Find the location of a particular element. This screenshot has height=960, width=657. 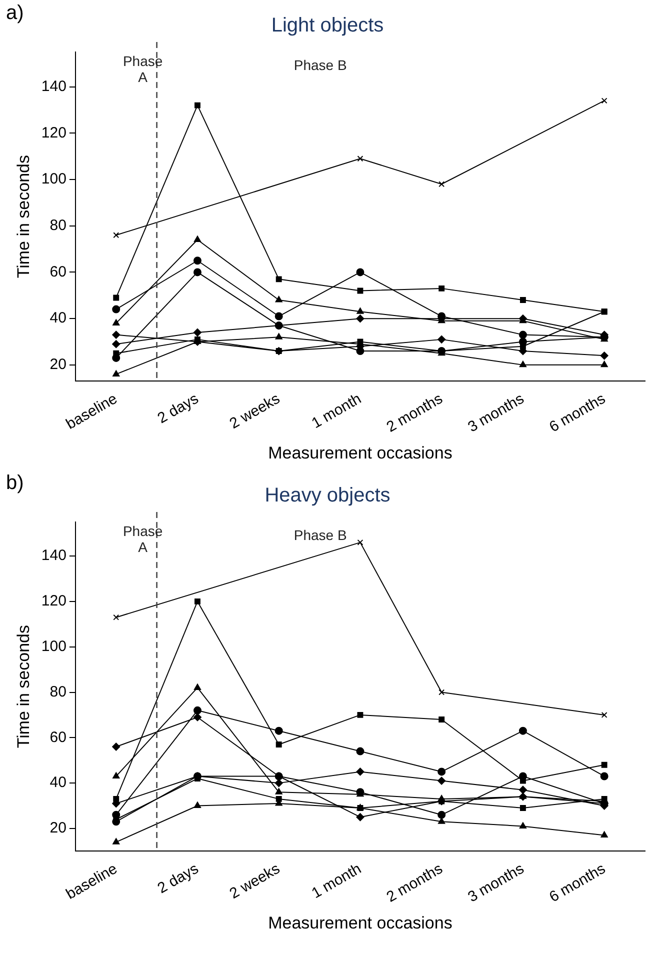

text: a) is located at coordinates (15, 13).